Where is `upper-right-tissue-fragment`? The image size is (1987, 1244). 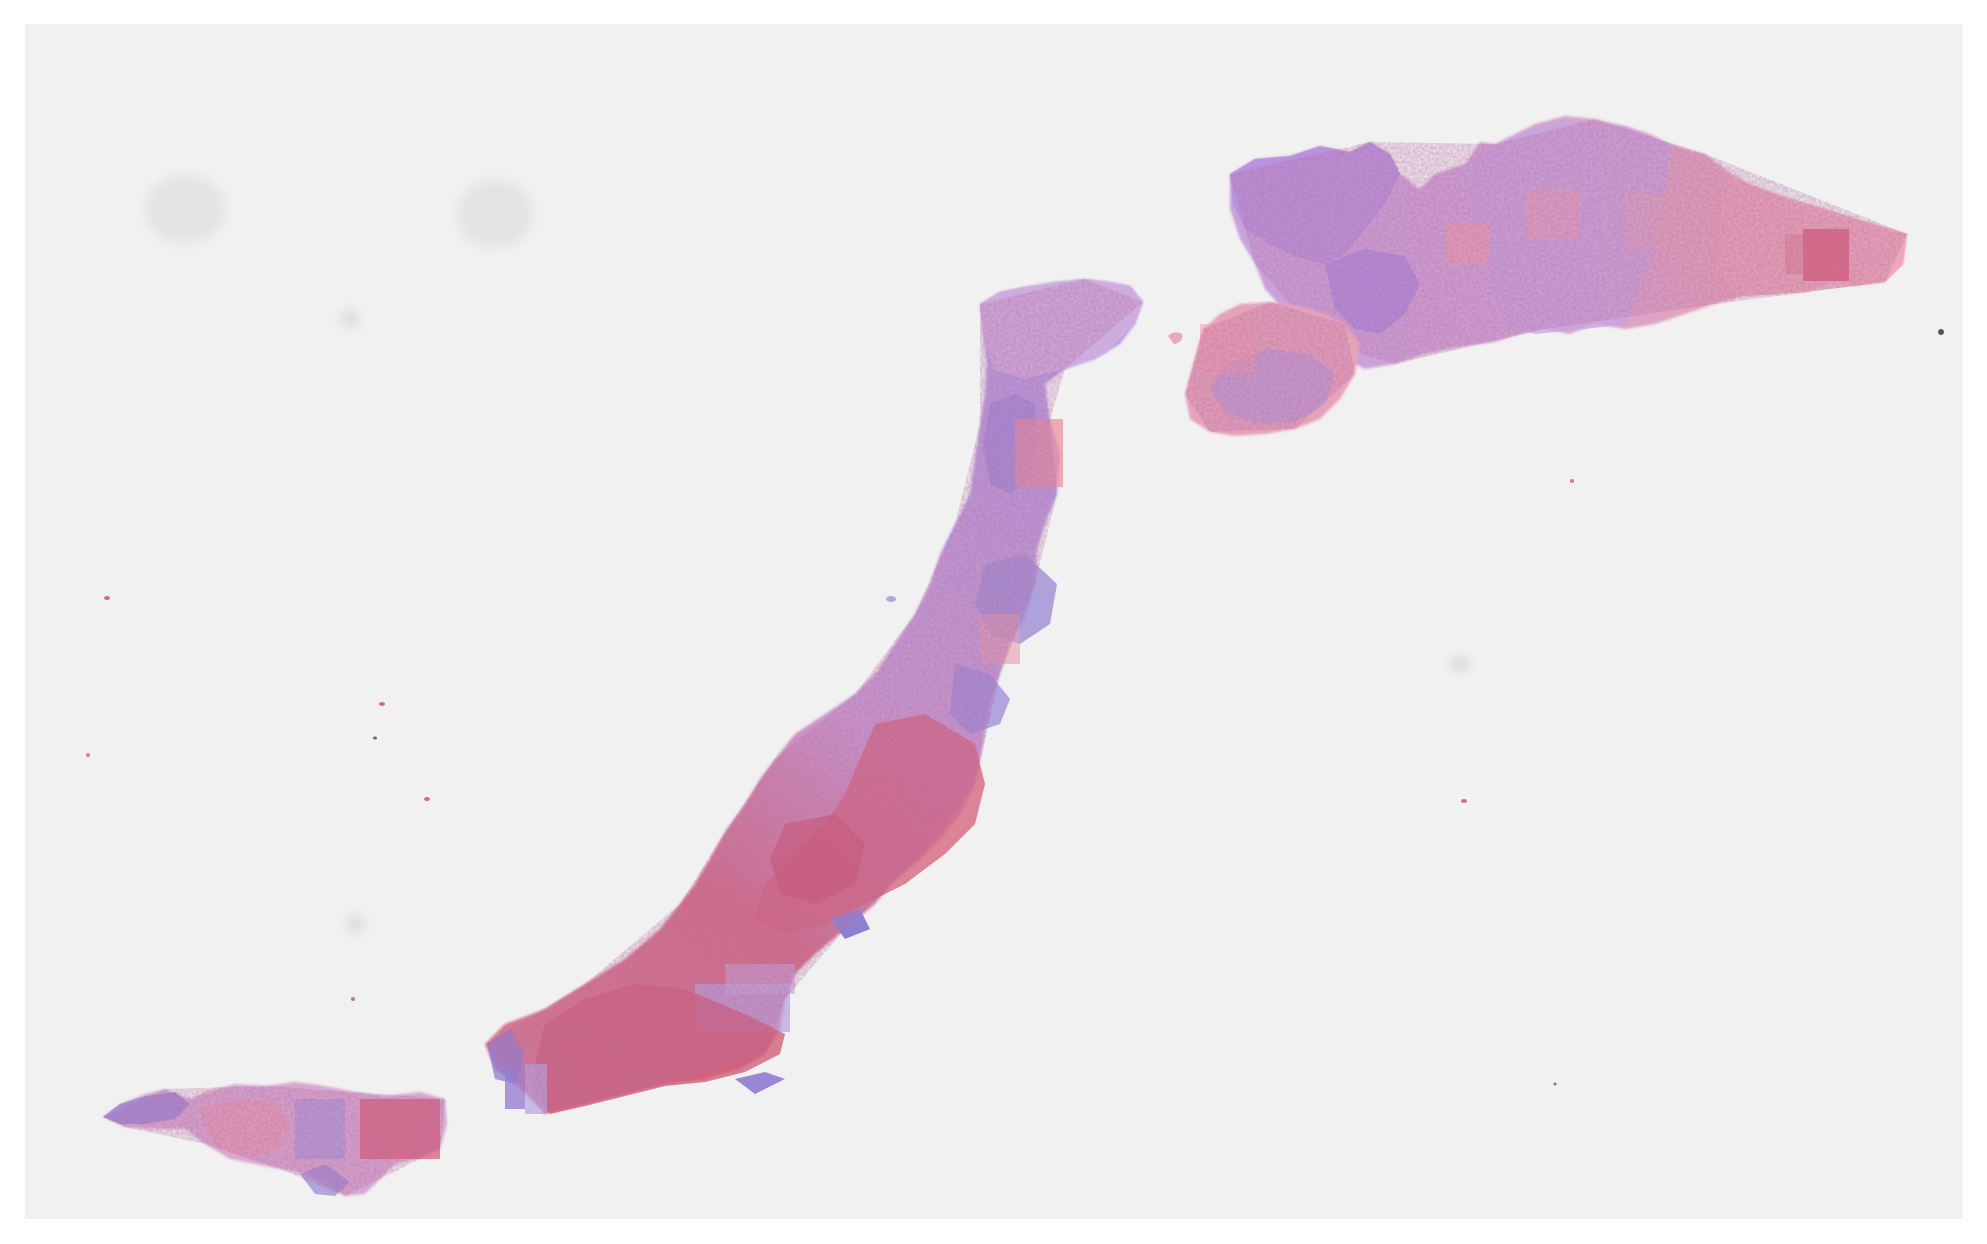
upper-right-tissue-fragment is located at coordinates (1568, 242).